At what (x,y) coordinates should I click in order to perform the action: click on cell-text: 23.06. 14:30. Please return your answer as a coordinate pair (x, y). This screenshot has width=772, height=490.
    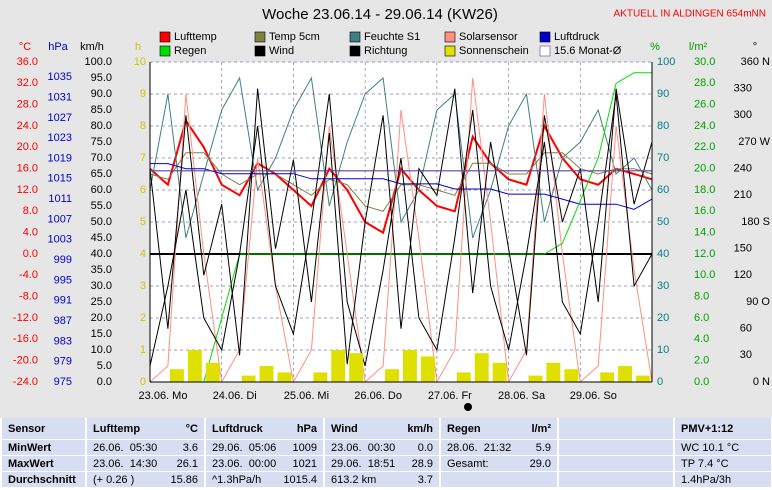
    Looking at the image, I should click on (125, 463).